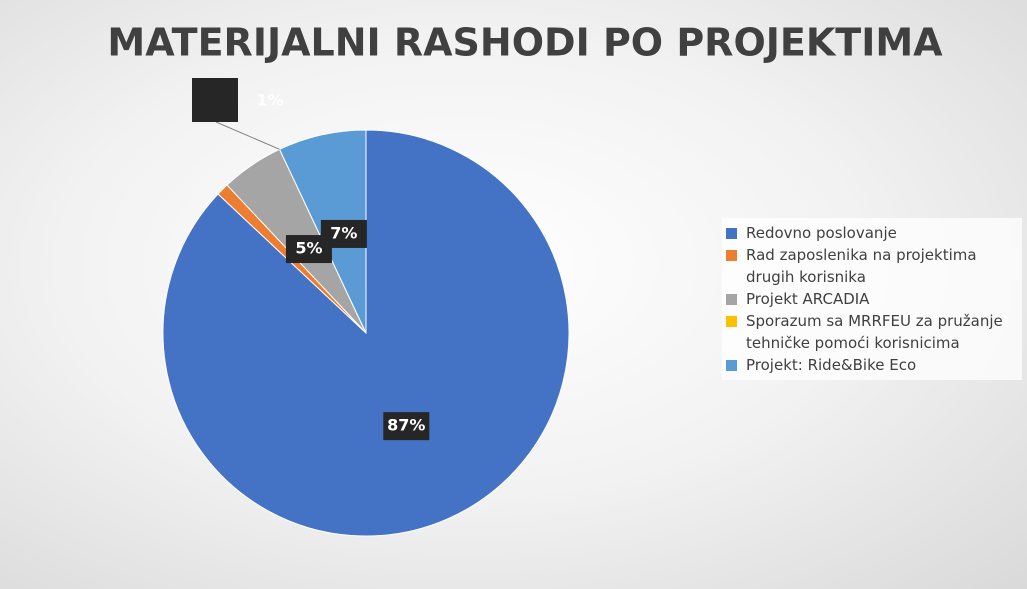  Describe the element at coordinates (525, 43) in the screenshot. I see `chart-title: MATERIJALNI RASHODI PO PROJEKTIMA` at that location.